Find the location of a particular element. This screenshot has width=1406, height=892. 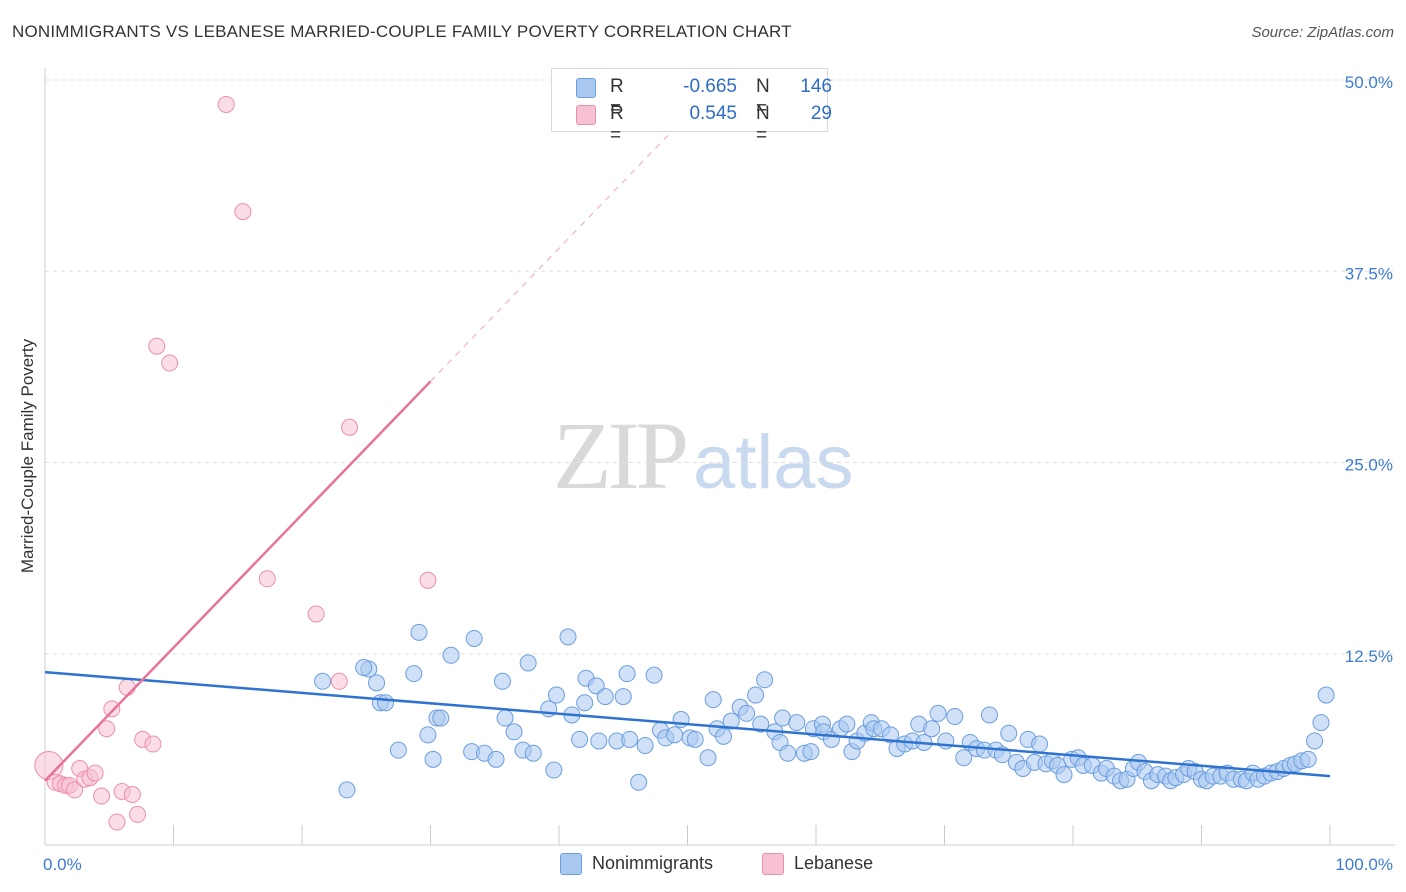

correlation-legend: R = -0.665 N = 146 R = 0.545 N = 29 is located at coordinates (691, 107).